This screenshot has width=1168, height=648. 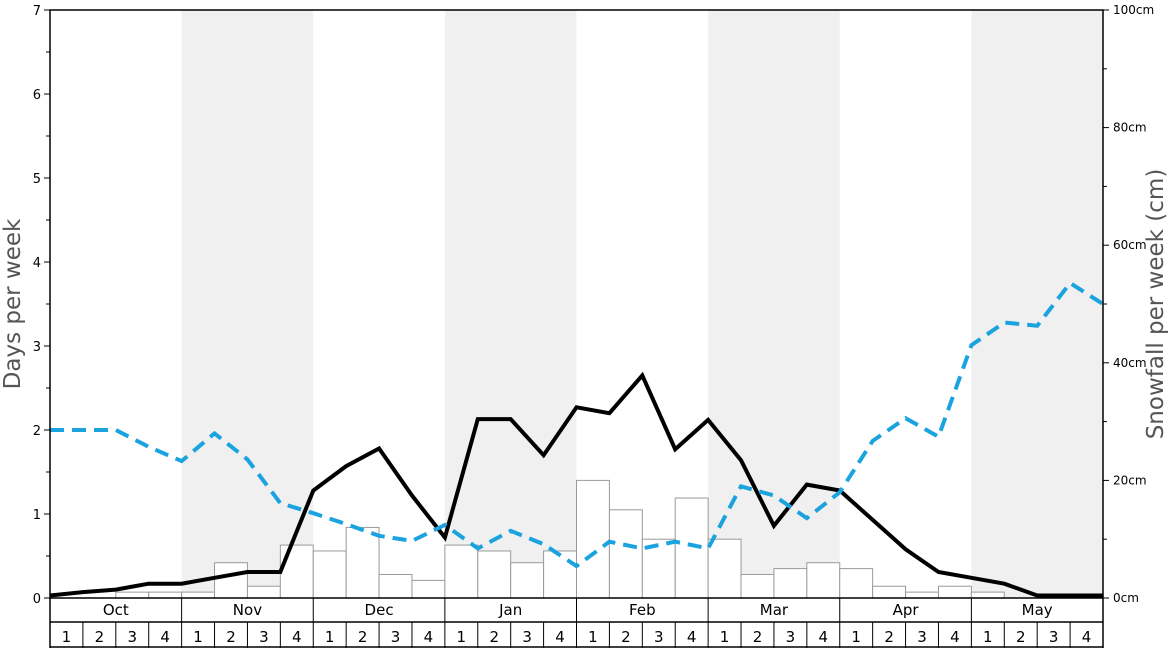 I want to click on right-axis: 0cm 20cm 40cm 60cm 80cm 100cm, so click(x=1128, y=304).